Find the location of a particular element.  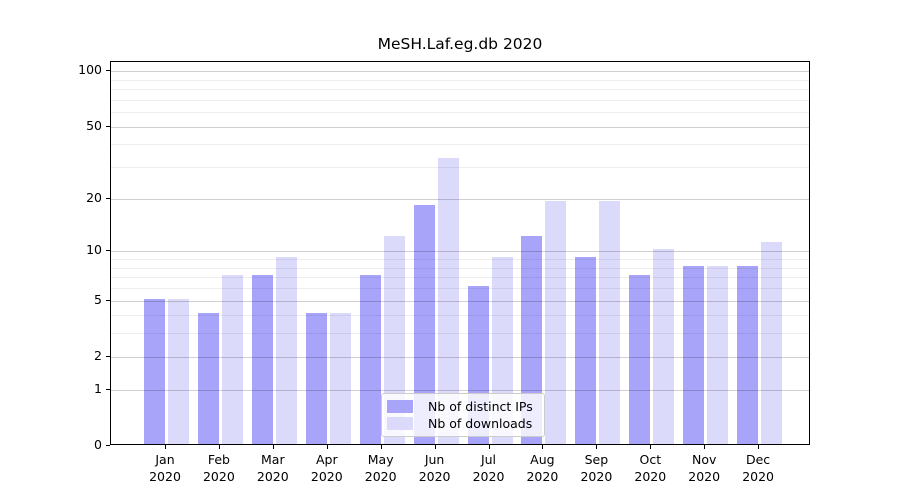

legend-swatch is located at coordinates (400, 423).